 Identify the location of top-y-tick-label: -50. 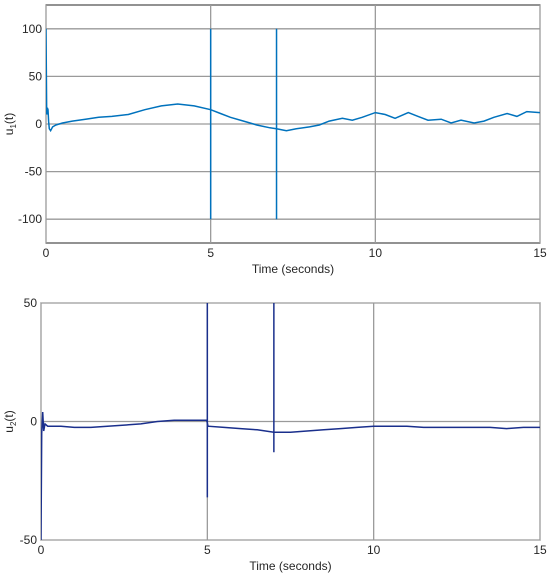
(34, 172).